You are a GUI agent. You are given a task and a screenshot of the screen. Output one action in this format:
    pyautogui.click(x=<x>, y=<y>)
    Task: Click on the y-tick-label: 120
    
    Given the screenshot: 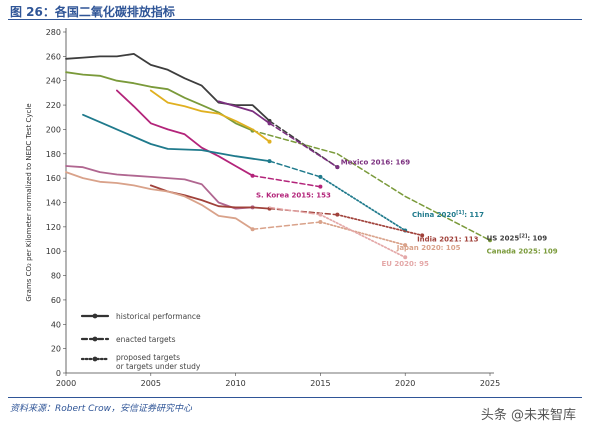 What is the action you would take?
    pyautogui.click(x=53, y=227)
    